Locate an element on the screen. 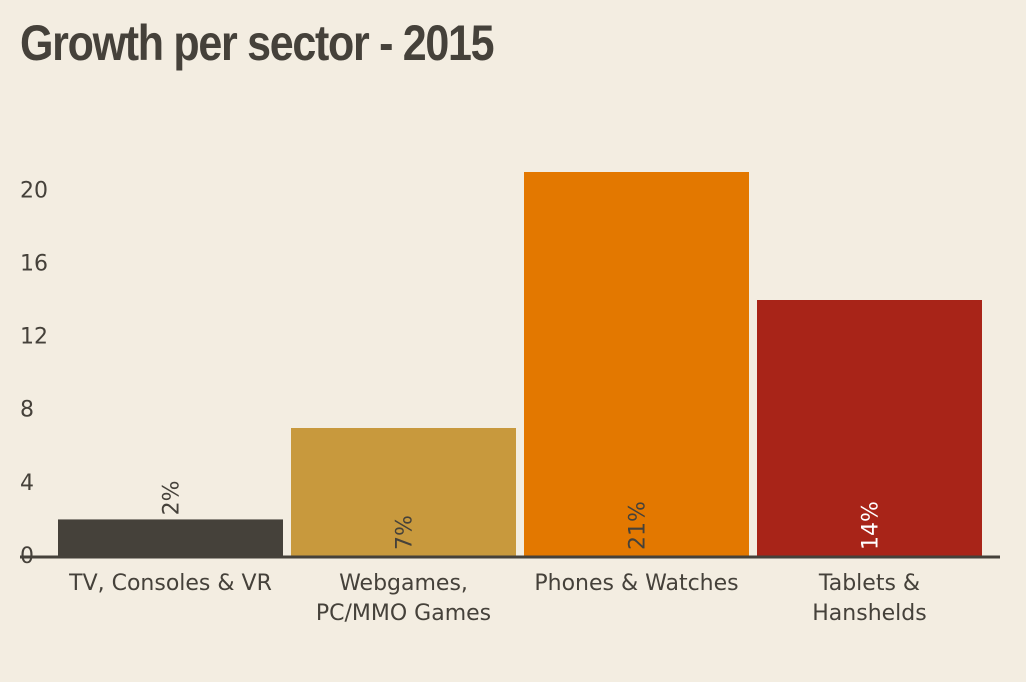  data-label: 21% is located at coordinates (638, 525).